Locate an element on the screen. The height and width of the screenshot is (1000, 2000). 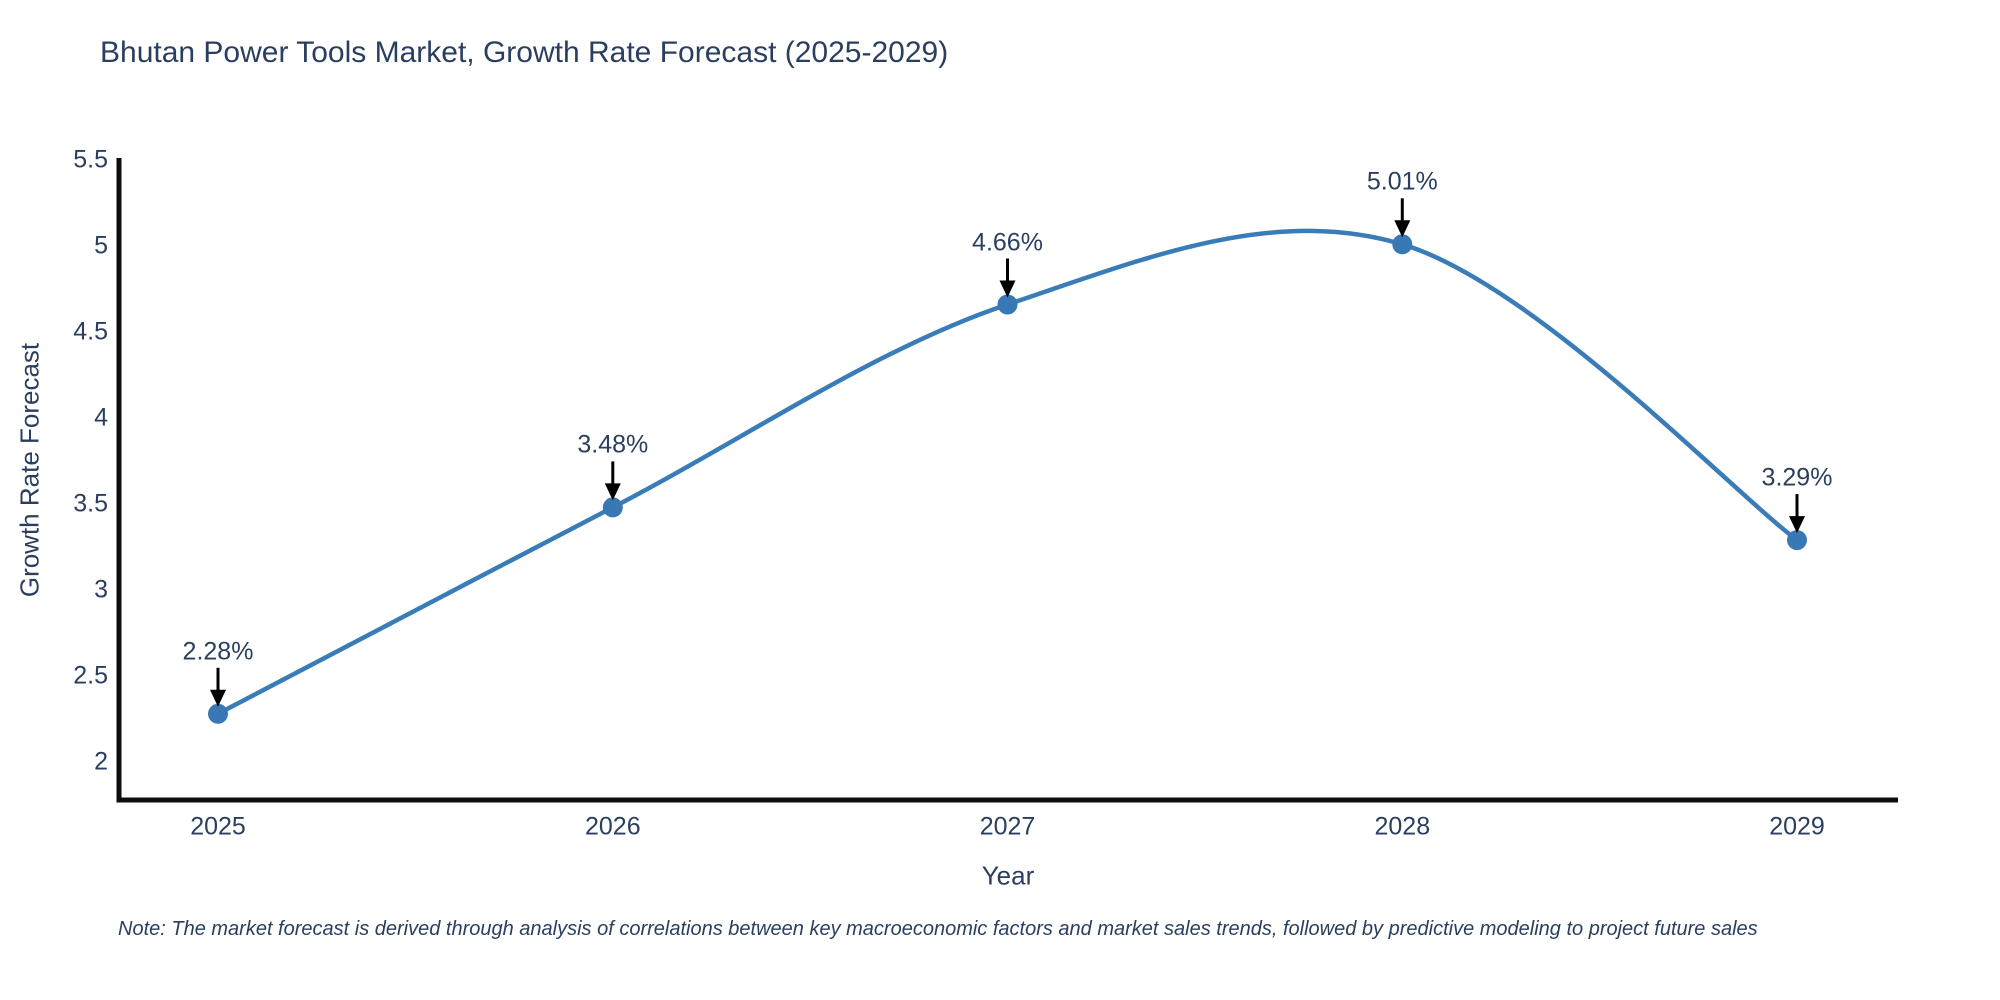
point-value-label: 4.66% is located at coordinates (1007, 242).